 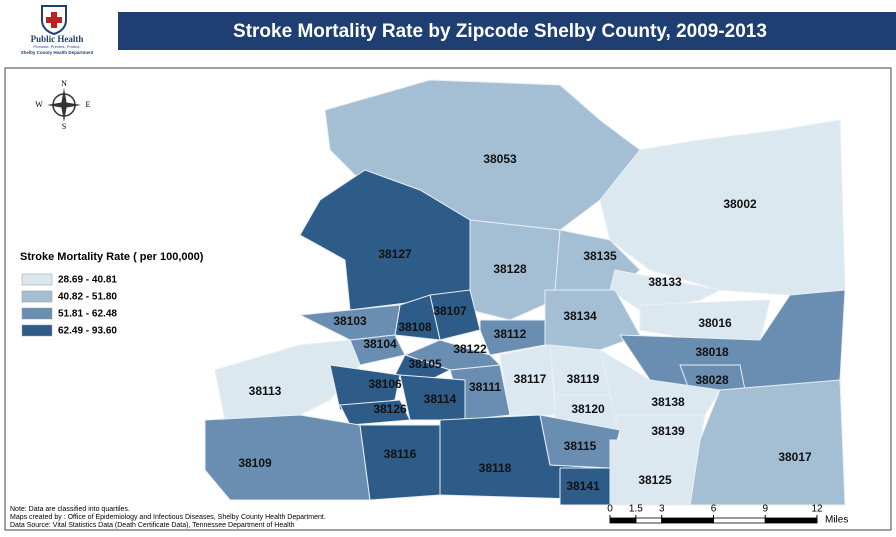 I want to click on zip-label: 38104, so click(x=380, y=344).